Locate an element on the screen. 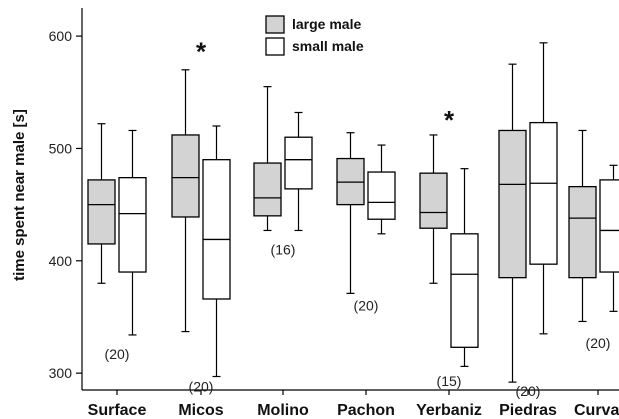 The image size is (619, 419). legend-label: large male is located at coordinates (326, 24).